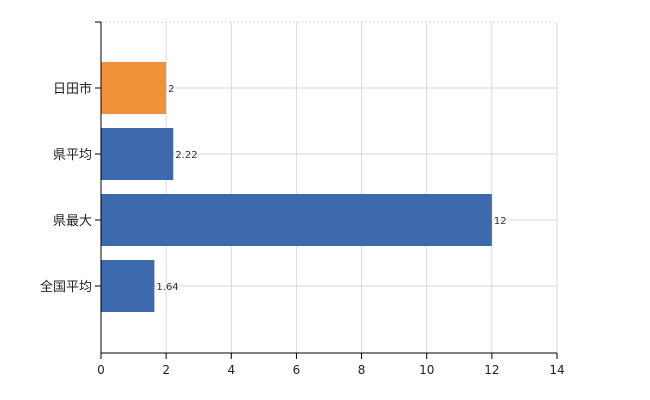 The height and width of the screenshot is (400, 650). Describe the element at coordinates (72, 89) in the screenshot. I see `category-label: 日田市` at that location.